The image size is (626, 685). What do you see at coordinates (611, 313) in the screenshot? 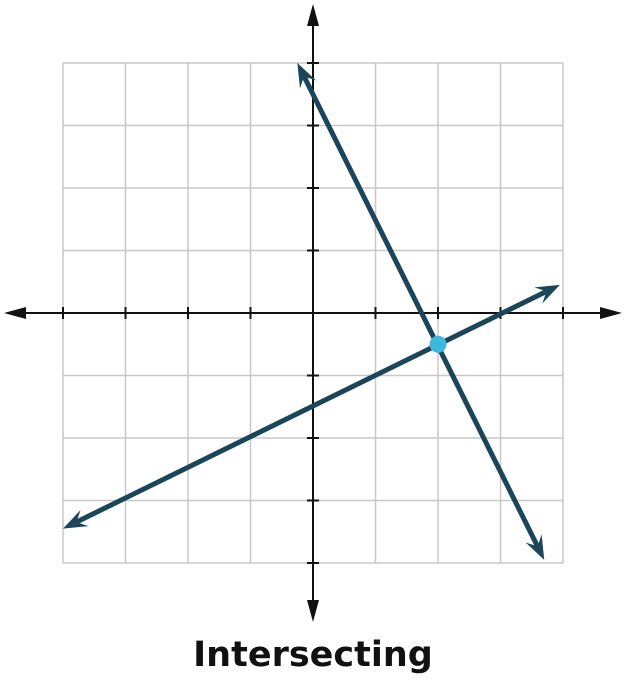
I see `x-axis-arrow-right` at bounding box center [611, 313].